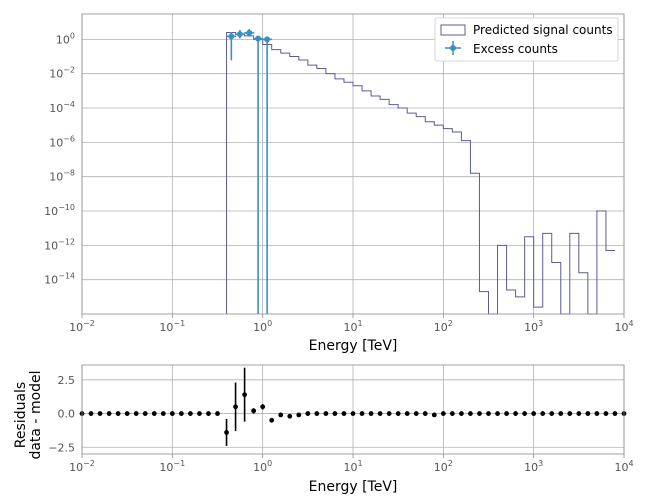 The image size is (648, 504). Describe the element at coordinates (533, 326) in the screenshot. I see `top-xtick-label-5: 10³` at that location.